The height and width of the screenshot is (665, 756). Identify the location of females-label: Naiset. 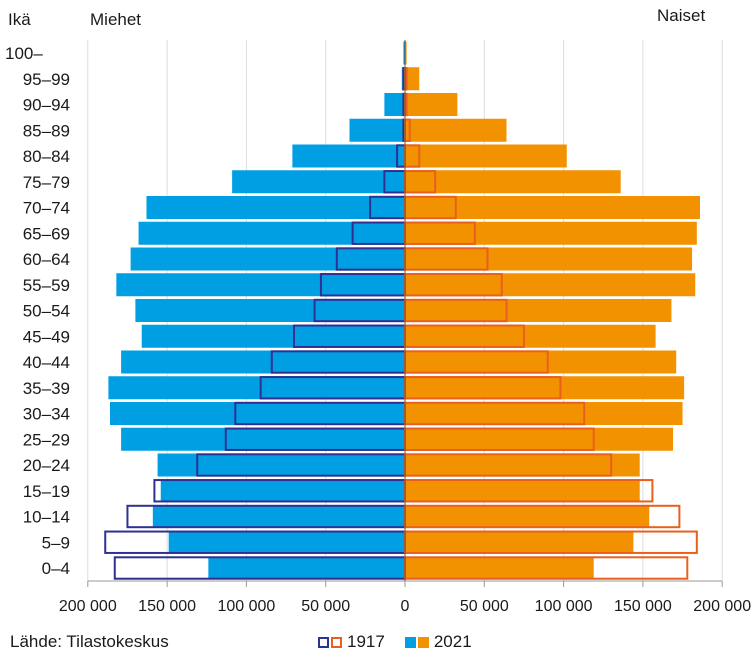
(681, 15).